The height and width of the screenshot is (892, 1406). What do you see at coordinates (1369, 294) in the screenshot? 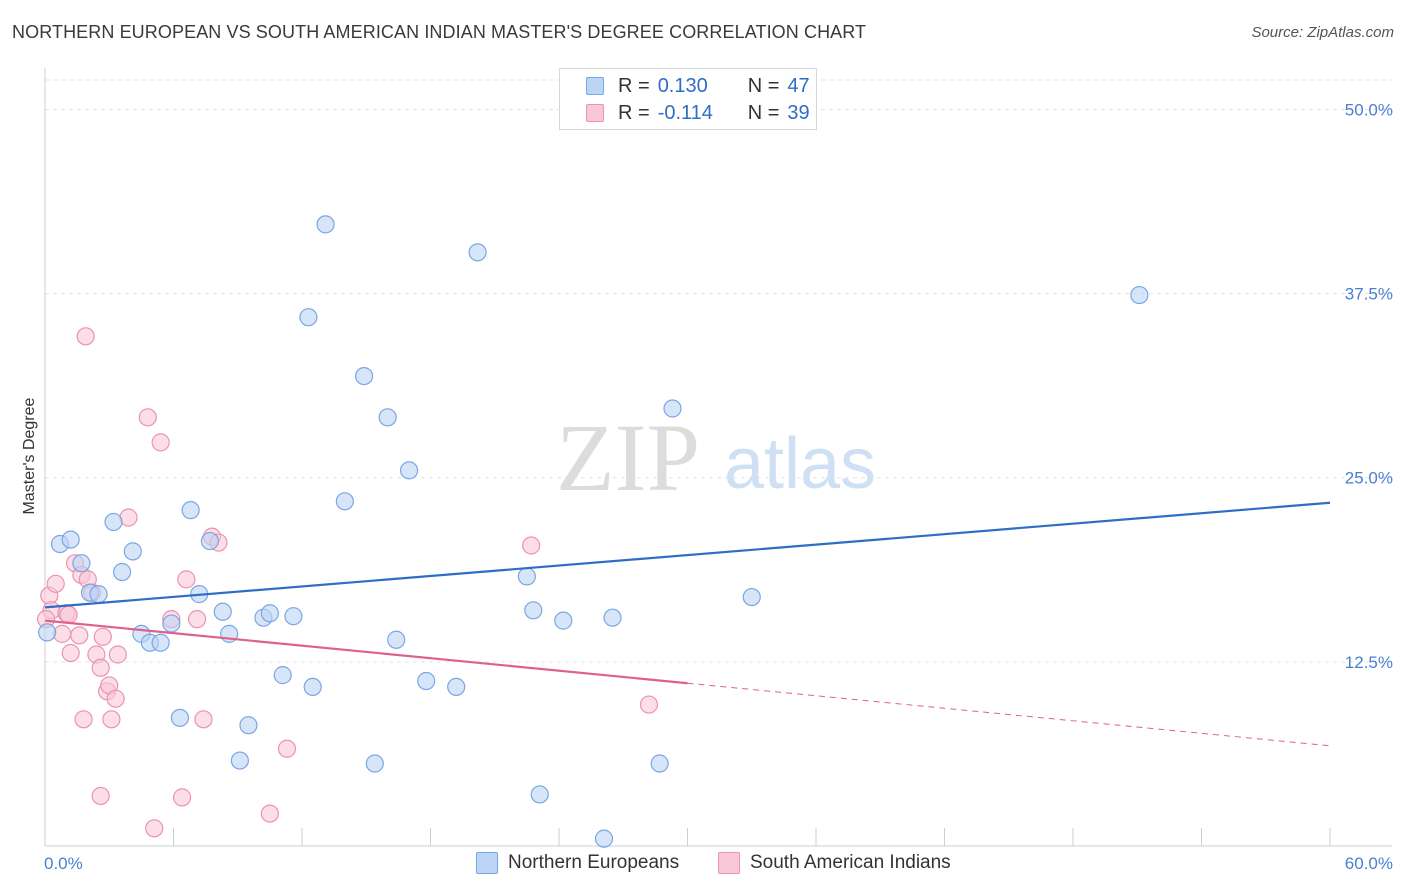
I see `y-tick-label: 37.5%` at bounding box center [1369, 294].